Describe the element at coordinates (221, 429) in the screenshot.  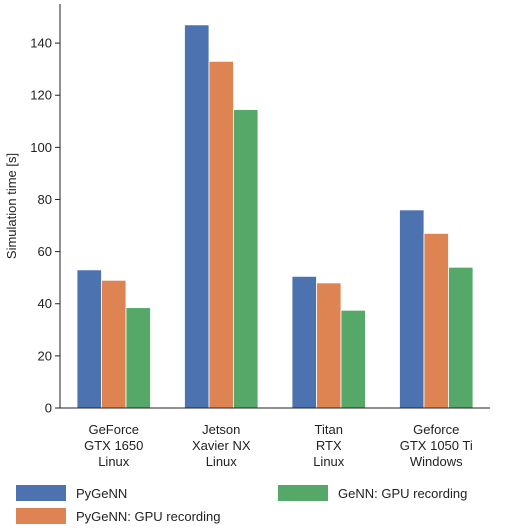
I see `category-label: Jetson` at that location.